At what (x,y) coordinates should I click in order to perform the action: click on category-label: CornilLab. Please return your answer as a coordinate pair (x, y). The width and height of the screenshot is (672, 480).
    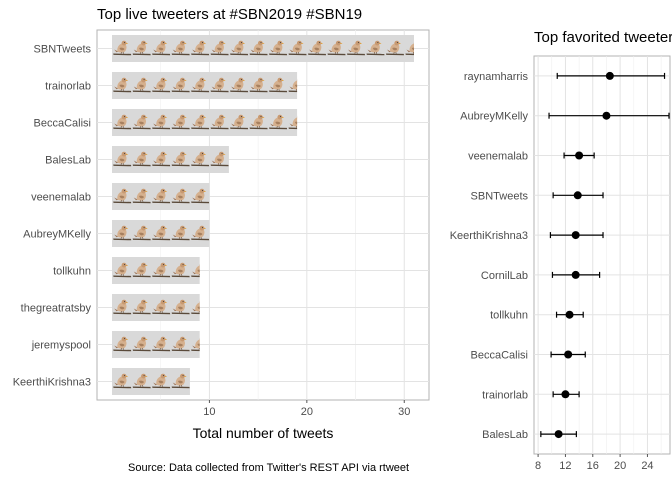
    Looking at the image, I should click on (504, 276).